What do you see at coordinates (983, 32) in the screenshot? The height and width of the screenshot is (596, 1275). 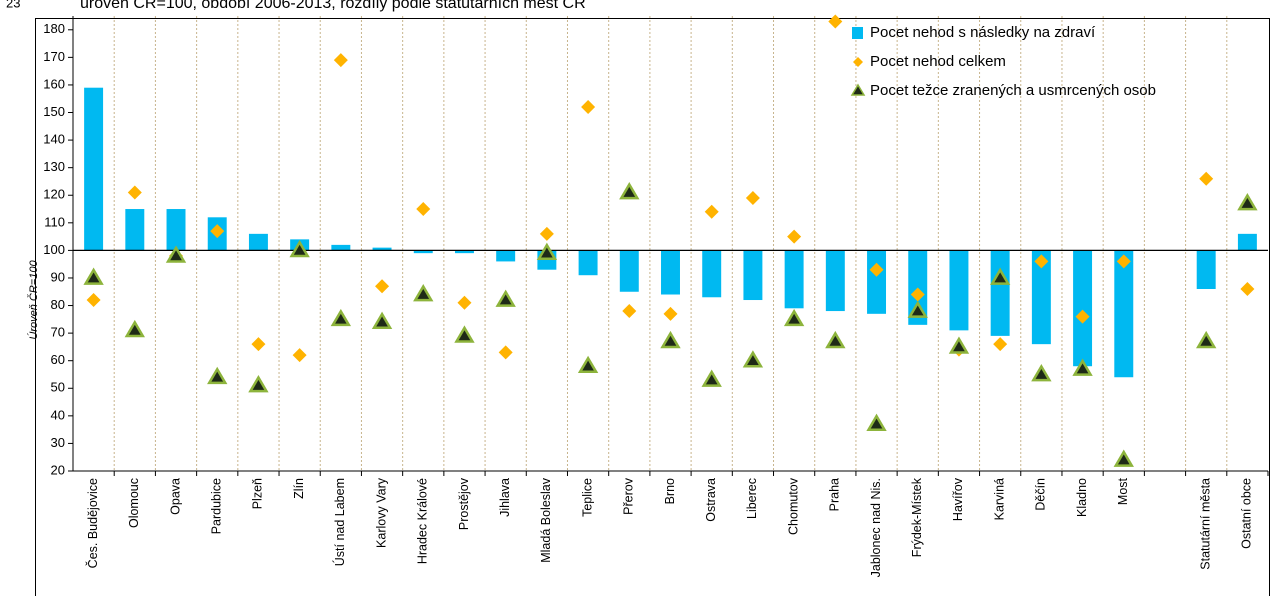 I see `legend-label: Pocet nehod s následky na zdraví` at bounding box center [983, 32].